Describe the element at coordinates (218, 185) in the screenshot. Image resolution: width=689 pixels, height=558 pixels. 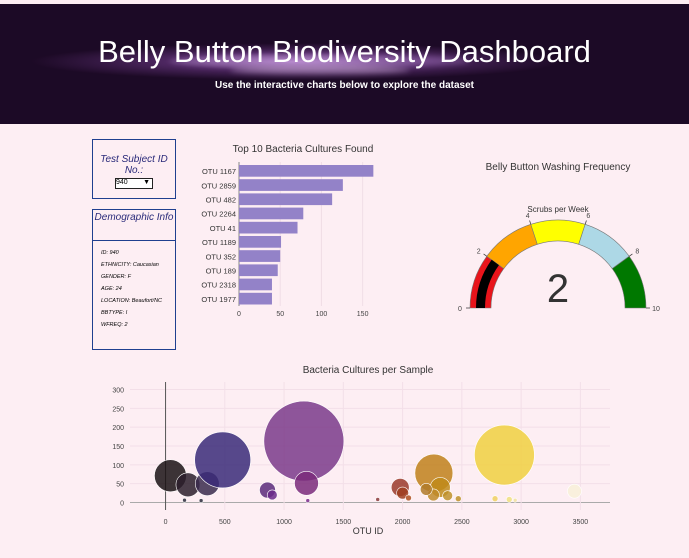
I see `bar-category-label: OTU 2859` at that location.